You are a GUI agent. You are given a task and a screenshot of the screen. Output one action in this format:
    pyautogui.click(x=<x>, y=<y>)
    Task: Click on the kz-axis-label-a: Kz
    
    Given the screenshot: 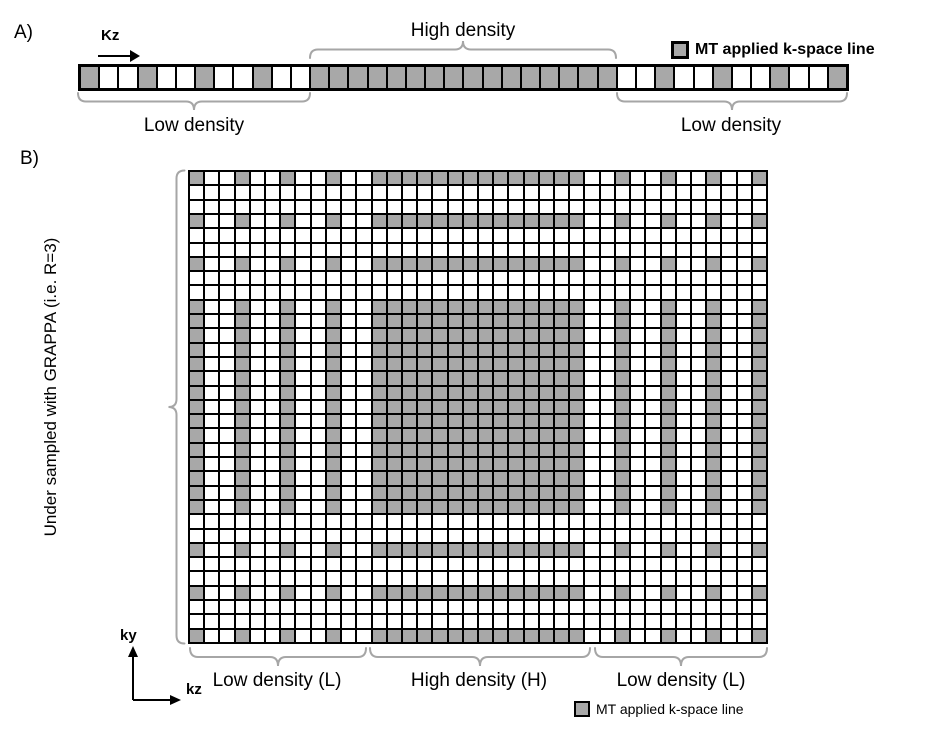 What is the action you would take?
    pyautogui.click(x=110, y=35)
    